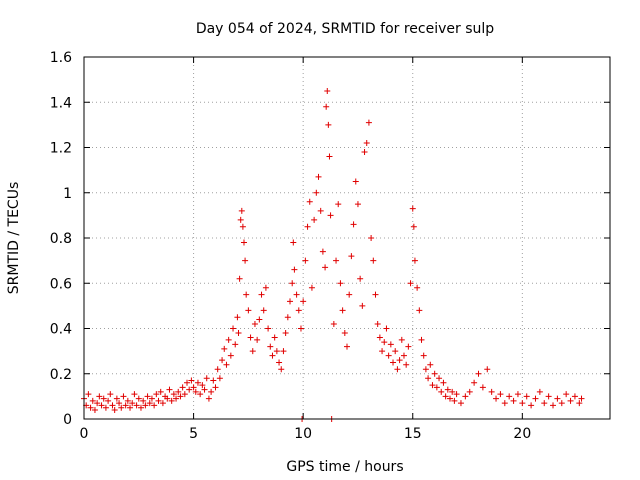  What do you see at coordinates (344, 467) in the screenshot?
I see `x-axis-label: GPS time / hours` at bounding box center [344, 467].